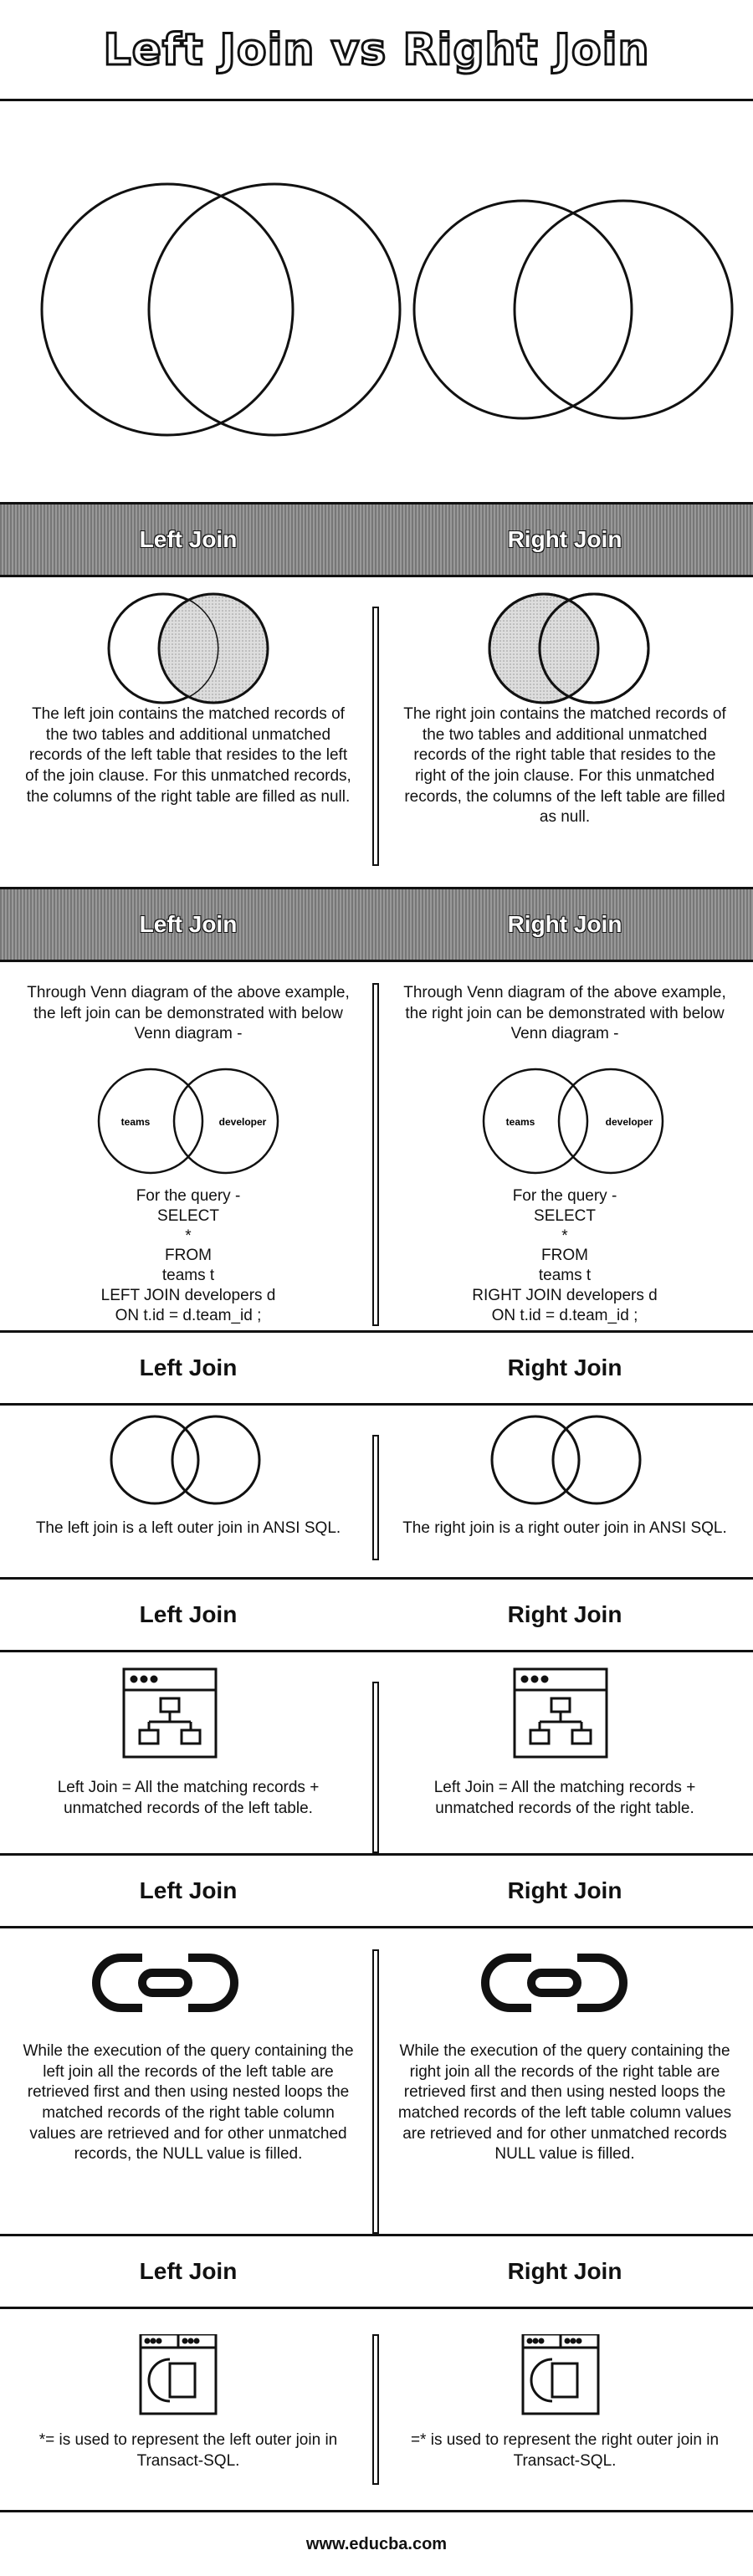  I want to click on left-venn-icon, so click(221, 310).